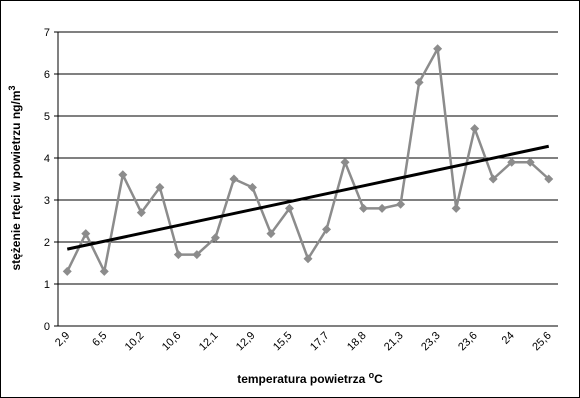  I want to click on y-tick-label: 7, so click(47, 33).